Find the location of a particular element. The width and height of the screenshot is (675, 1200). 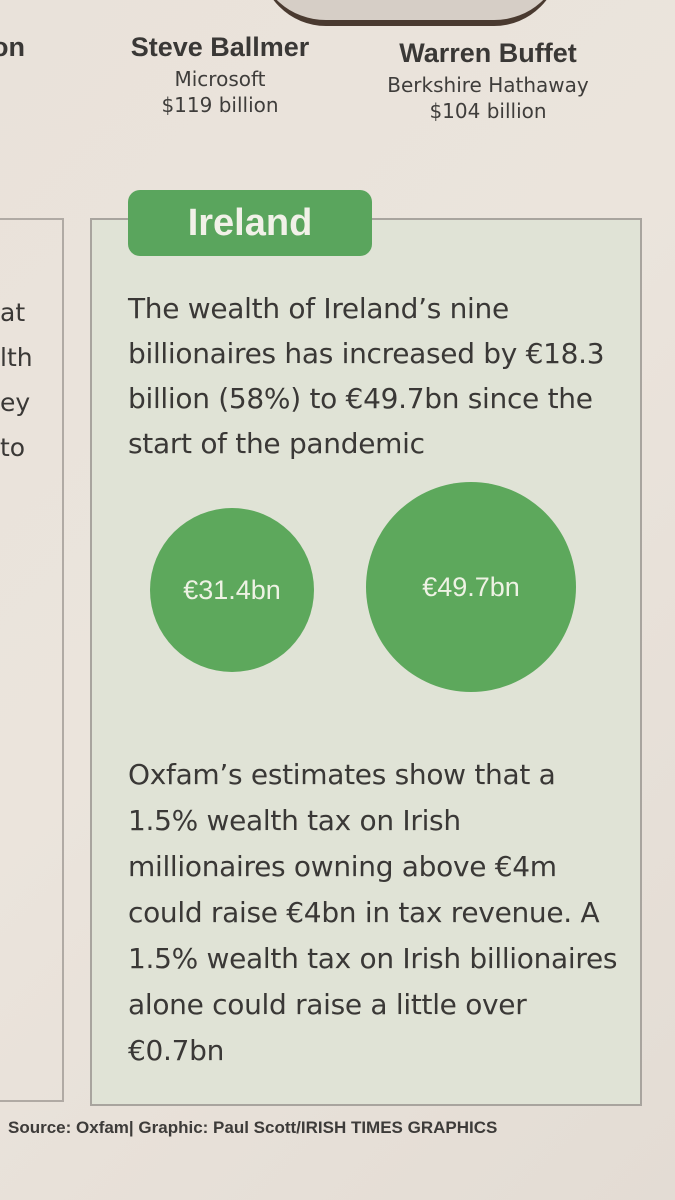

wealth-after-label: €49.7bn is located at coordinates (471, 586).